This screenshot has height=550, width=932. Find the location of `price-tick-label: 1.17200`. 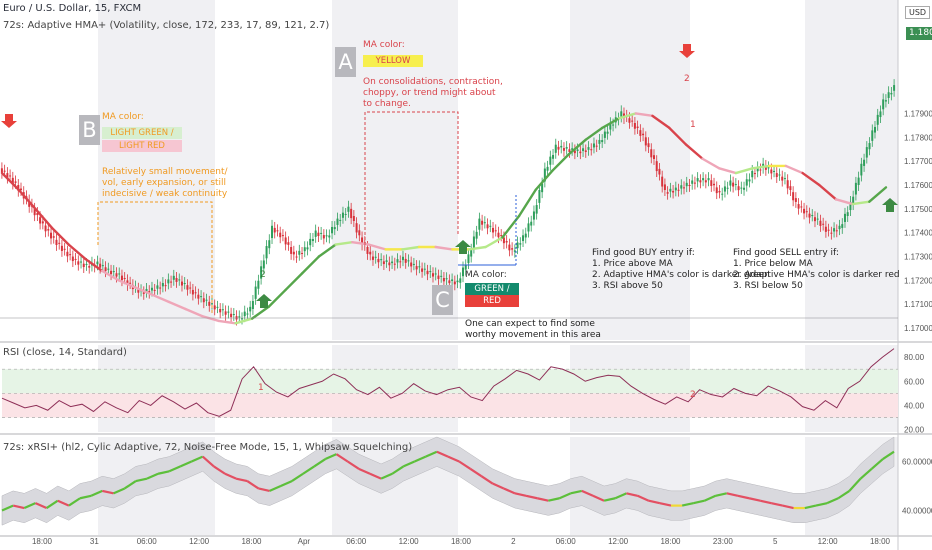

price-tick-label: 1.17200 is located at coordinates (918, 280).